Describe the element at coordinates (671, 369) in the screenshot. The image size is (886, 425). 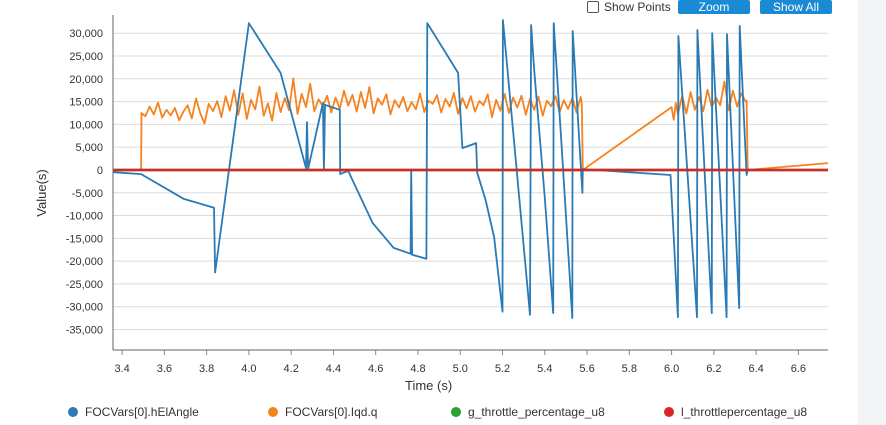
I see `x-tick-label: 6.0` at that location.